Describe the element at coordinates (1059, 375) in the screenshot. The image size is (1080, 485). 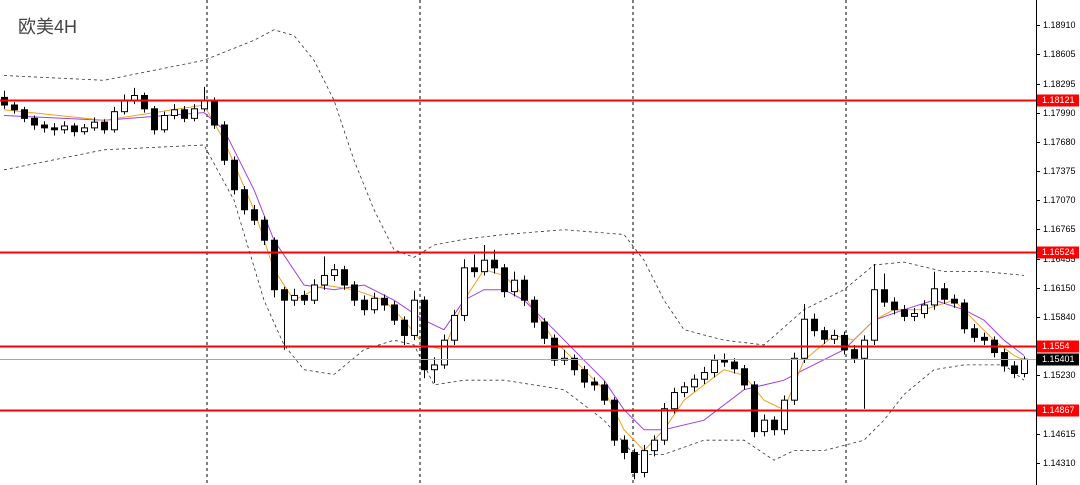
I see `y-tick-label: 1.15230` at that location.